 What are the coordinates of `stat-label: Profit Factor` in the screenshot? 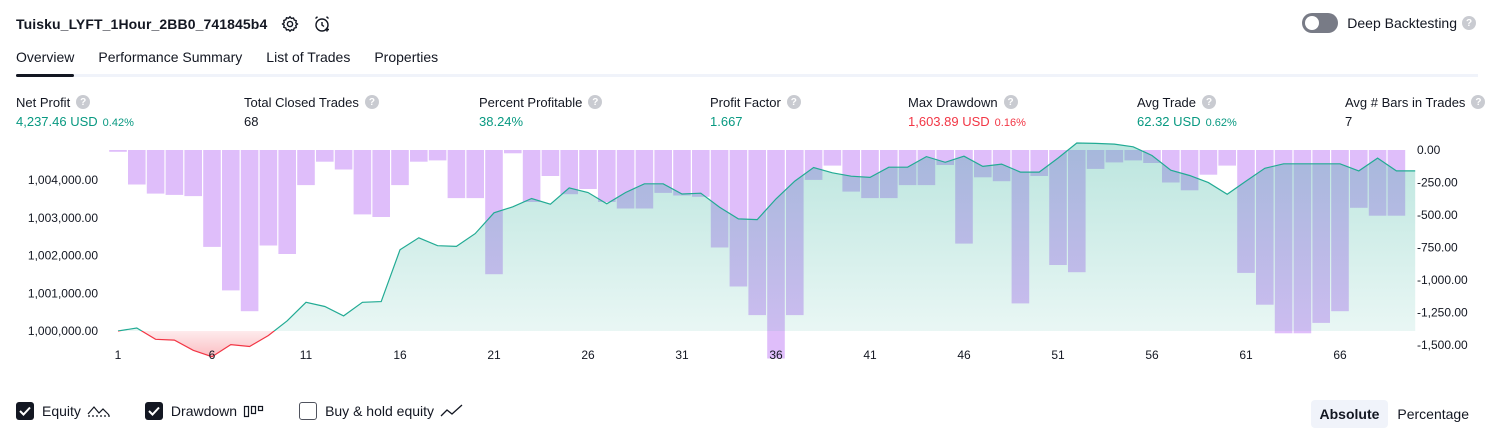 It's located at (745, 102).